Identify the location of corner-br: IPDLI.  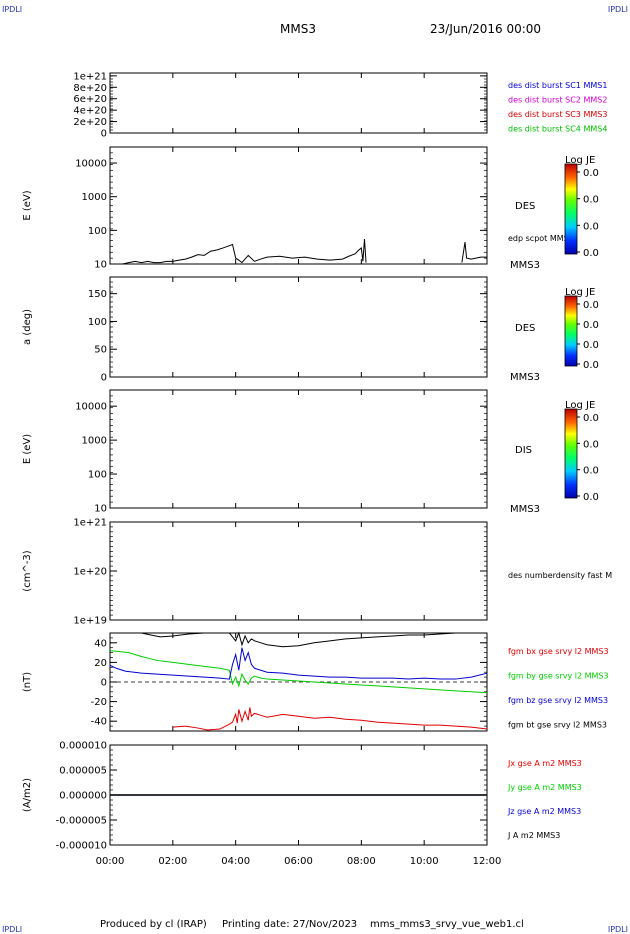
(617, 929).